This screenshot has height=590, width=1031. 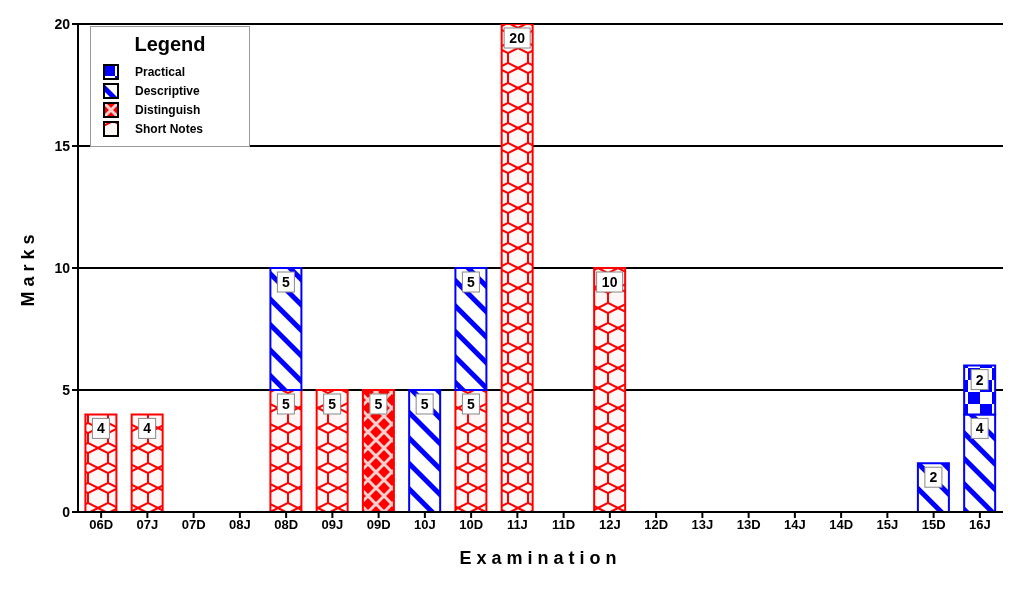 What do you see at coordinates (66, 511) in the screenshot?
I see `y-tick-label: 0` at bounding box center [66, 511].